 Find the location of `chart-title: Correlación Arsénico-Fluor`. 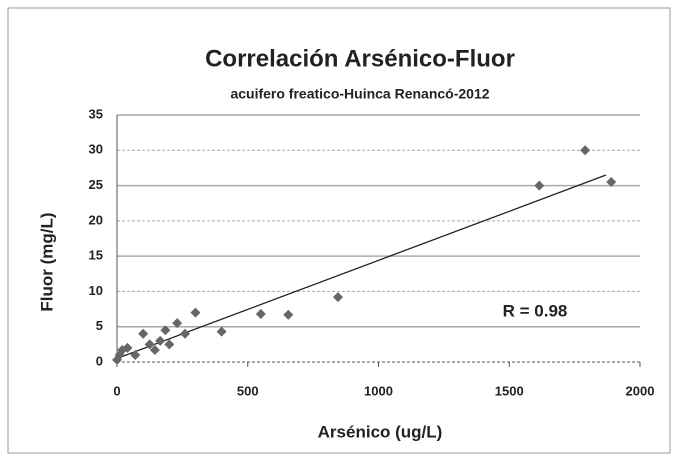

chart-title: Correlación Arsénico-Fluor is located at coordinates (360, 58).